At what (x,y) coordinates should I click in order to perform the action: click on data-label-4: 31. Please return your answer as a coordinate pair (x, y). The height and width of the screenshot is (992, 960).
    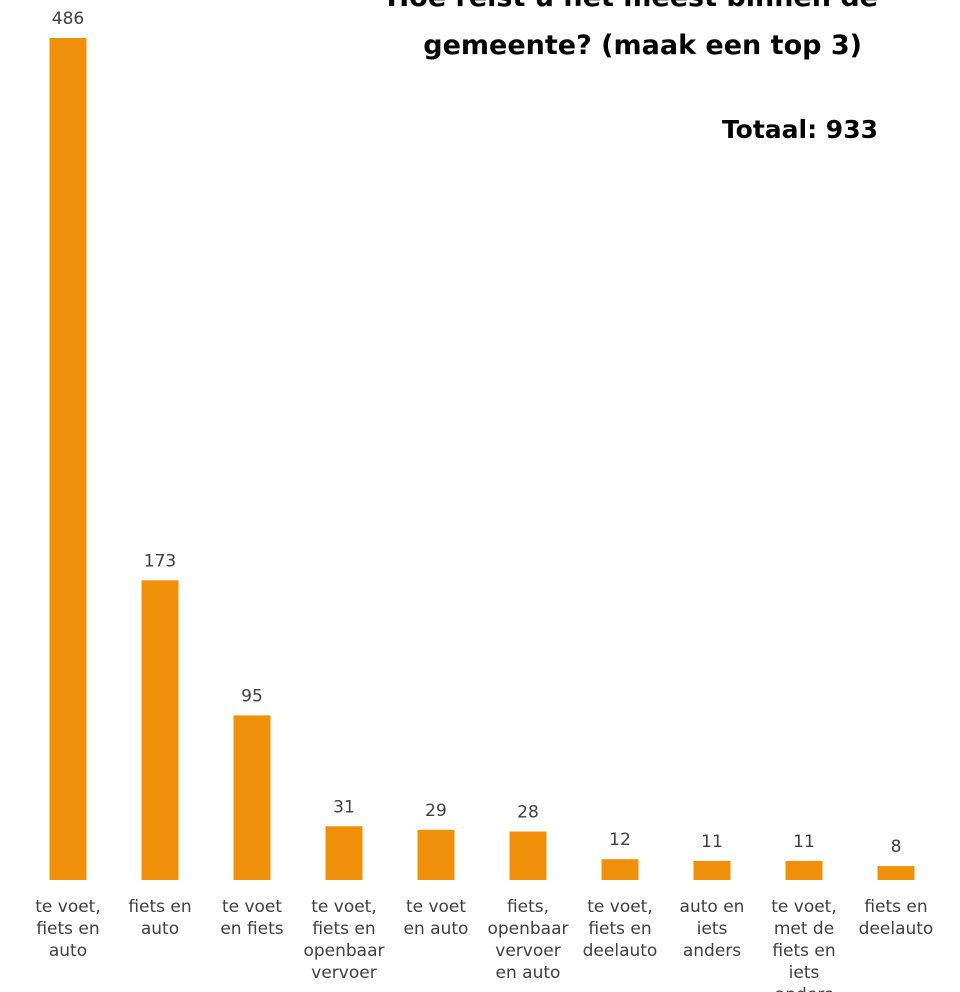
    Looking at the image, I should click on (344, 807).